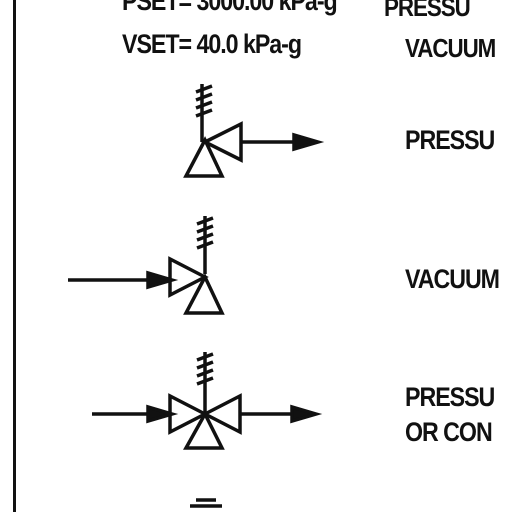  Describe the element at coordinates (230, 8) in the screenshot. I see `pset-label: PSET= 3000.00 kPa-g` at that location.